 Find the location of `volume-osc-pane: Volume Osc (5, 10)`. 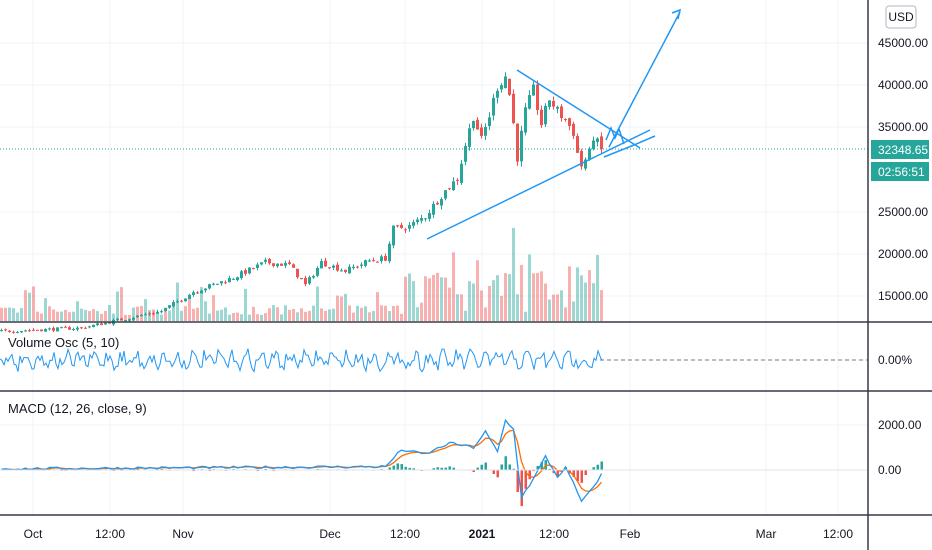

volume-osc-pane: Volume Osc (5, 10) is located at coordinates (434, 354).